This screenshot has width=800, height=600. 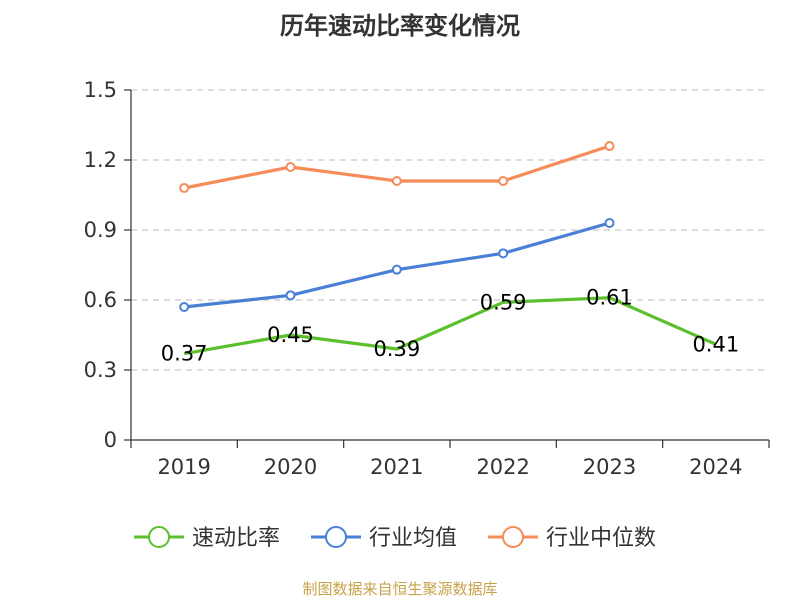 I want to click on legend-label: 行业中位数, so click(x=601, y=538).